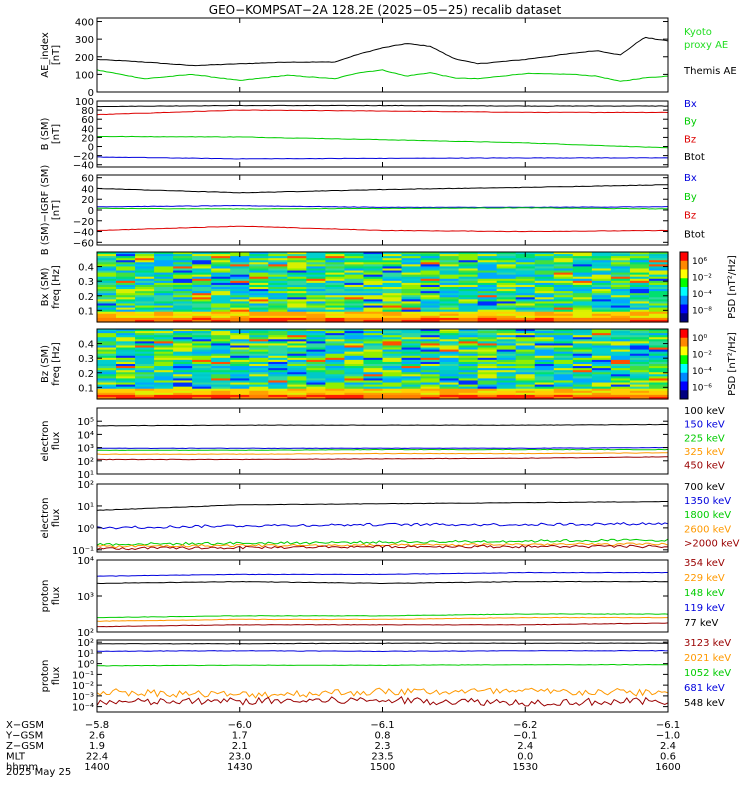 The height and width of the screenshot is (804, 750). Describe the element at coordinates (84, 75) in the screenshot. I see `y-tick-label: 100` at that location.